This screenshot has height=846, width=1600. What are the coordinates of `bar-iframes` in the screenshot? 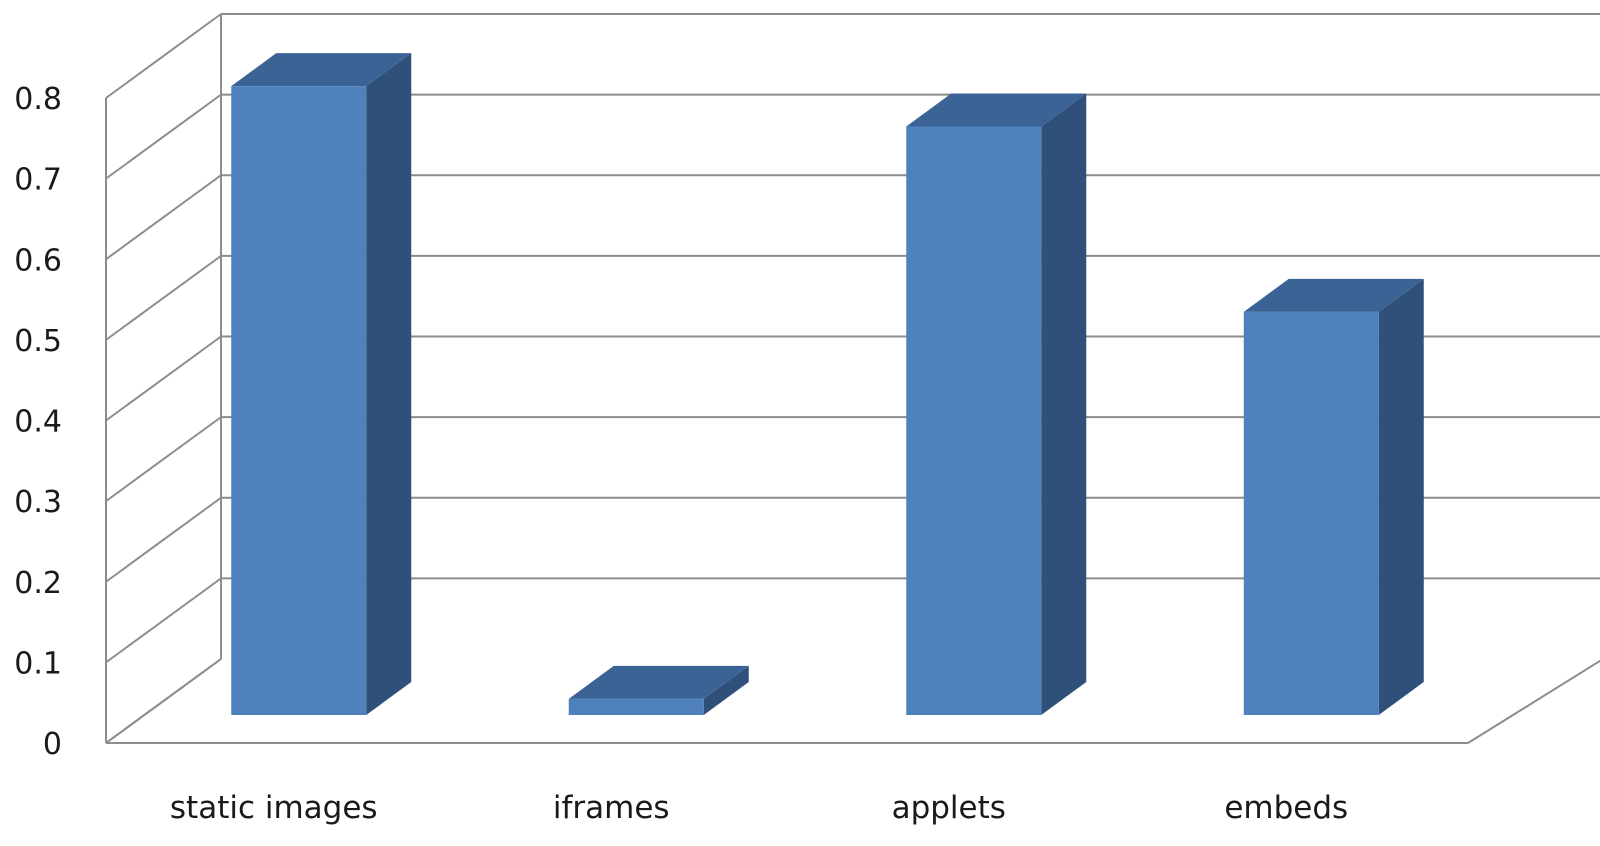 It's located at (658, 690).